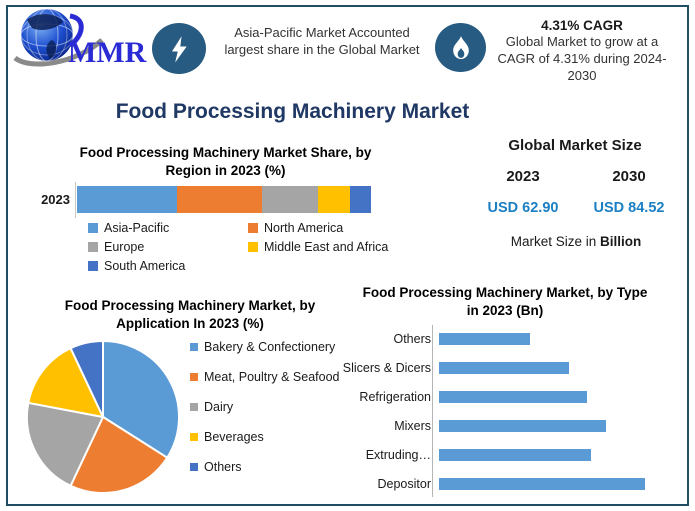 This screenshot has width=695, height=511. I want to click on region-legend-item: North America, so click(318, 228).